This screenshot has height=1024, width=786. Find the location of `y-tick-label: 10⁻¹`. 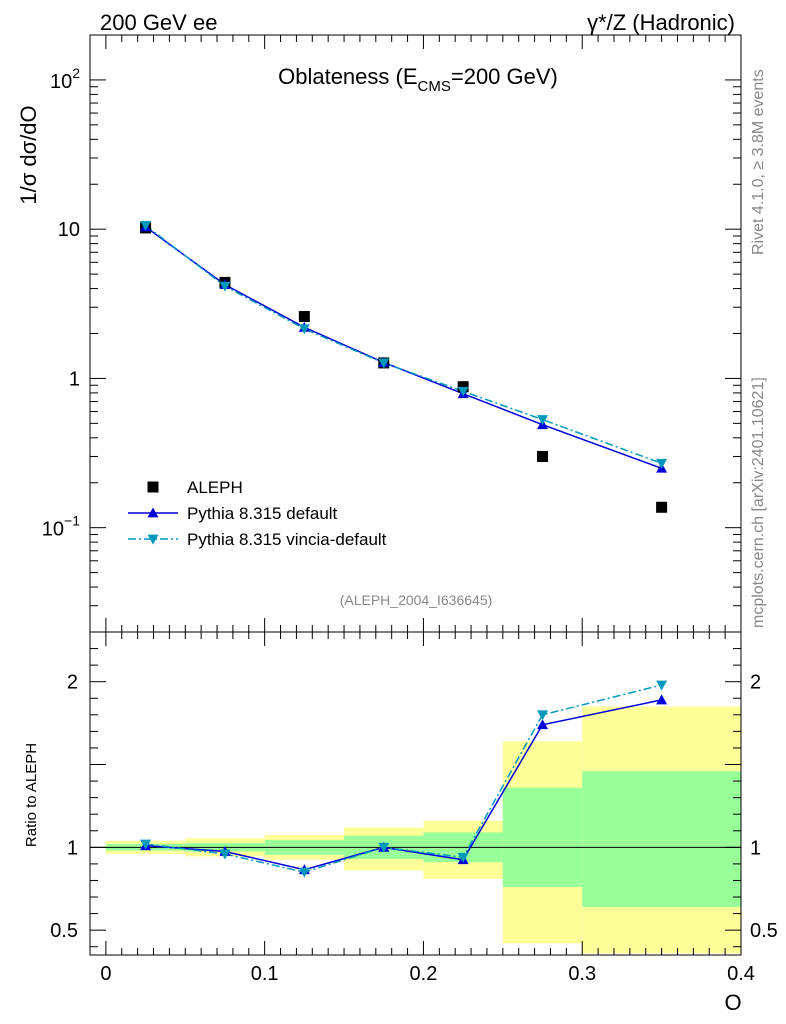

y-tick-label: 10⁻¹ is located at coordinates (61, 527).